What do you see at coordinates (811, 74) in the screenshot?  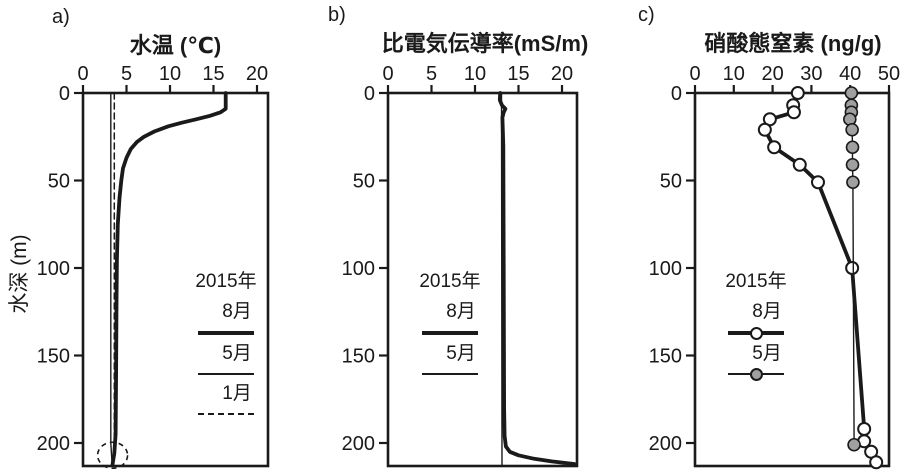 I see `panel-c-xtick-label: 30` at bounding box center [811, 74].